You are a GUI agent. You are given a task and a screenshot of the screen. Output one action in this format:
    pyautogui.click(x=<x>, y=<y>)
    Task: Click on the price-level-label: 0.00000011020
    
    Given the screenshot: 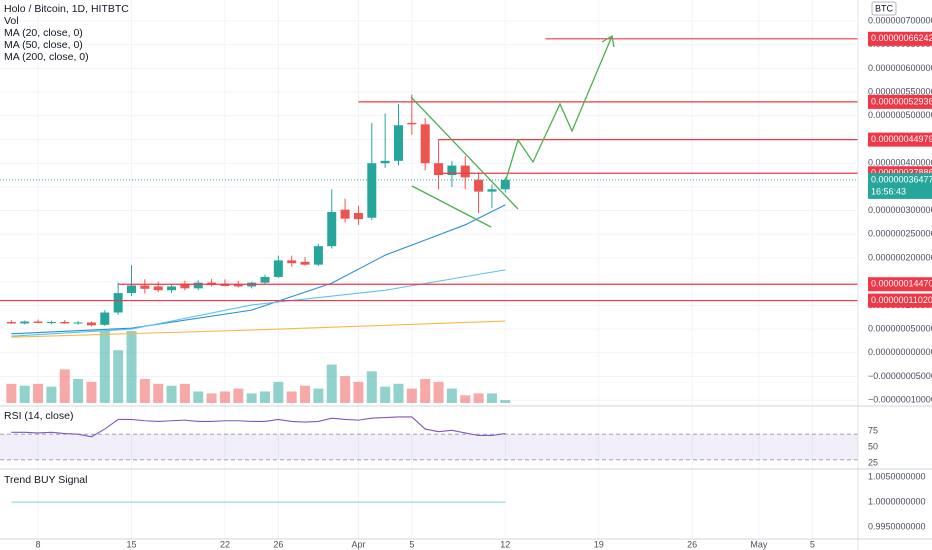 What is the action you would take?
    pyautogui.click(x=901, y=300)
    